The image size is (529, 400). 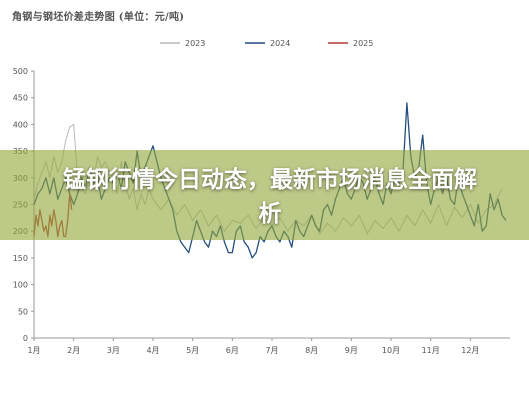 What do you see at coordinates (113, 350) in the screenshot?
I see `x-tick-label: 3月` at bounding box center [113, 350].